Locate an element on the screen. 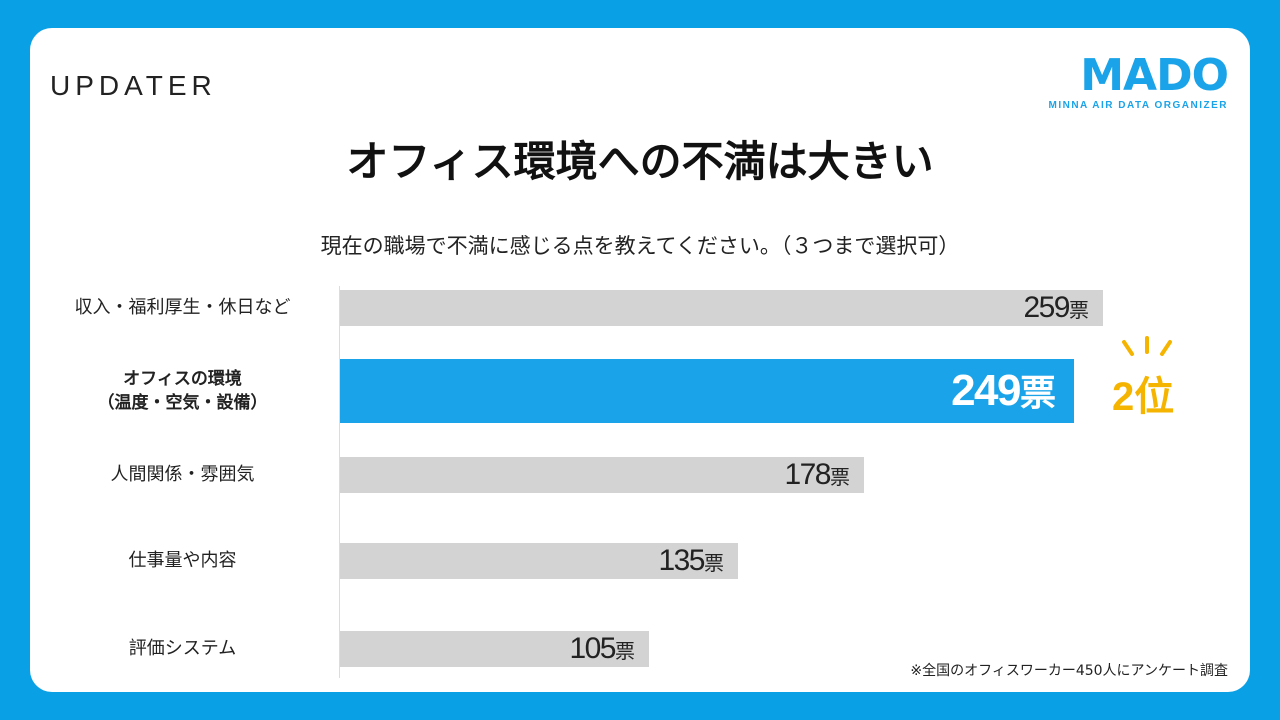 This screenshot has height=720, width=1280. category-label: 評価システム is located at coordinates (182, 648).